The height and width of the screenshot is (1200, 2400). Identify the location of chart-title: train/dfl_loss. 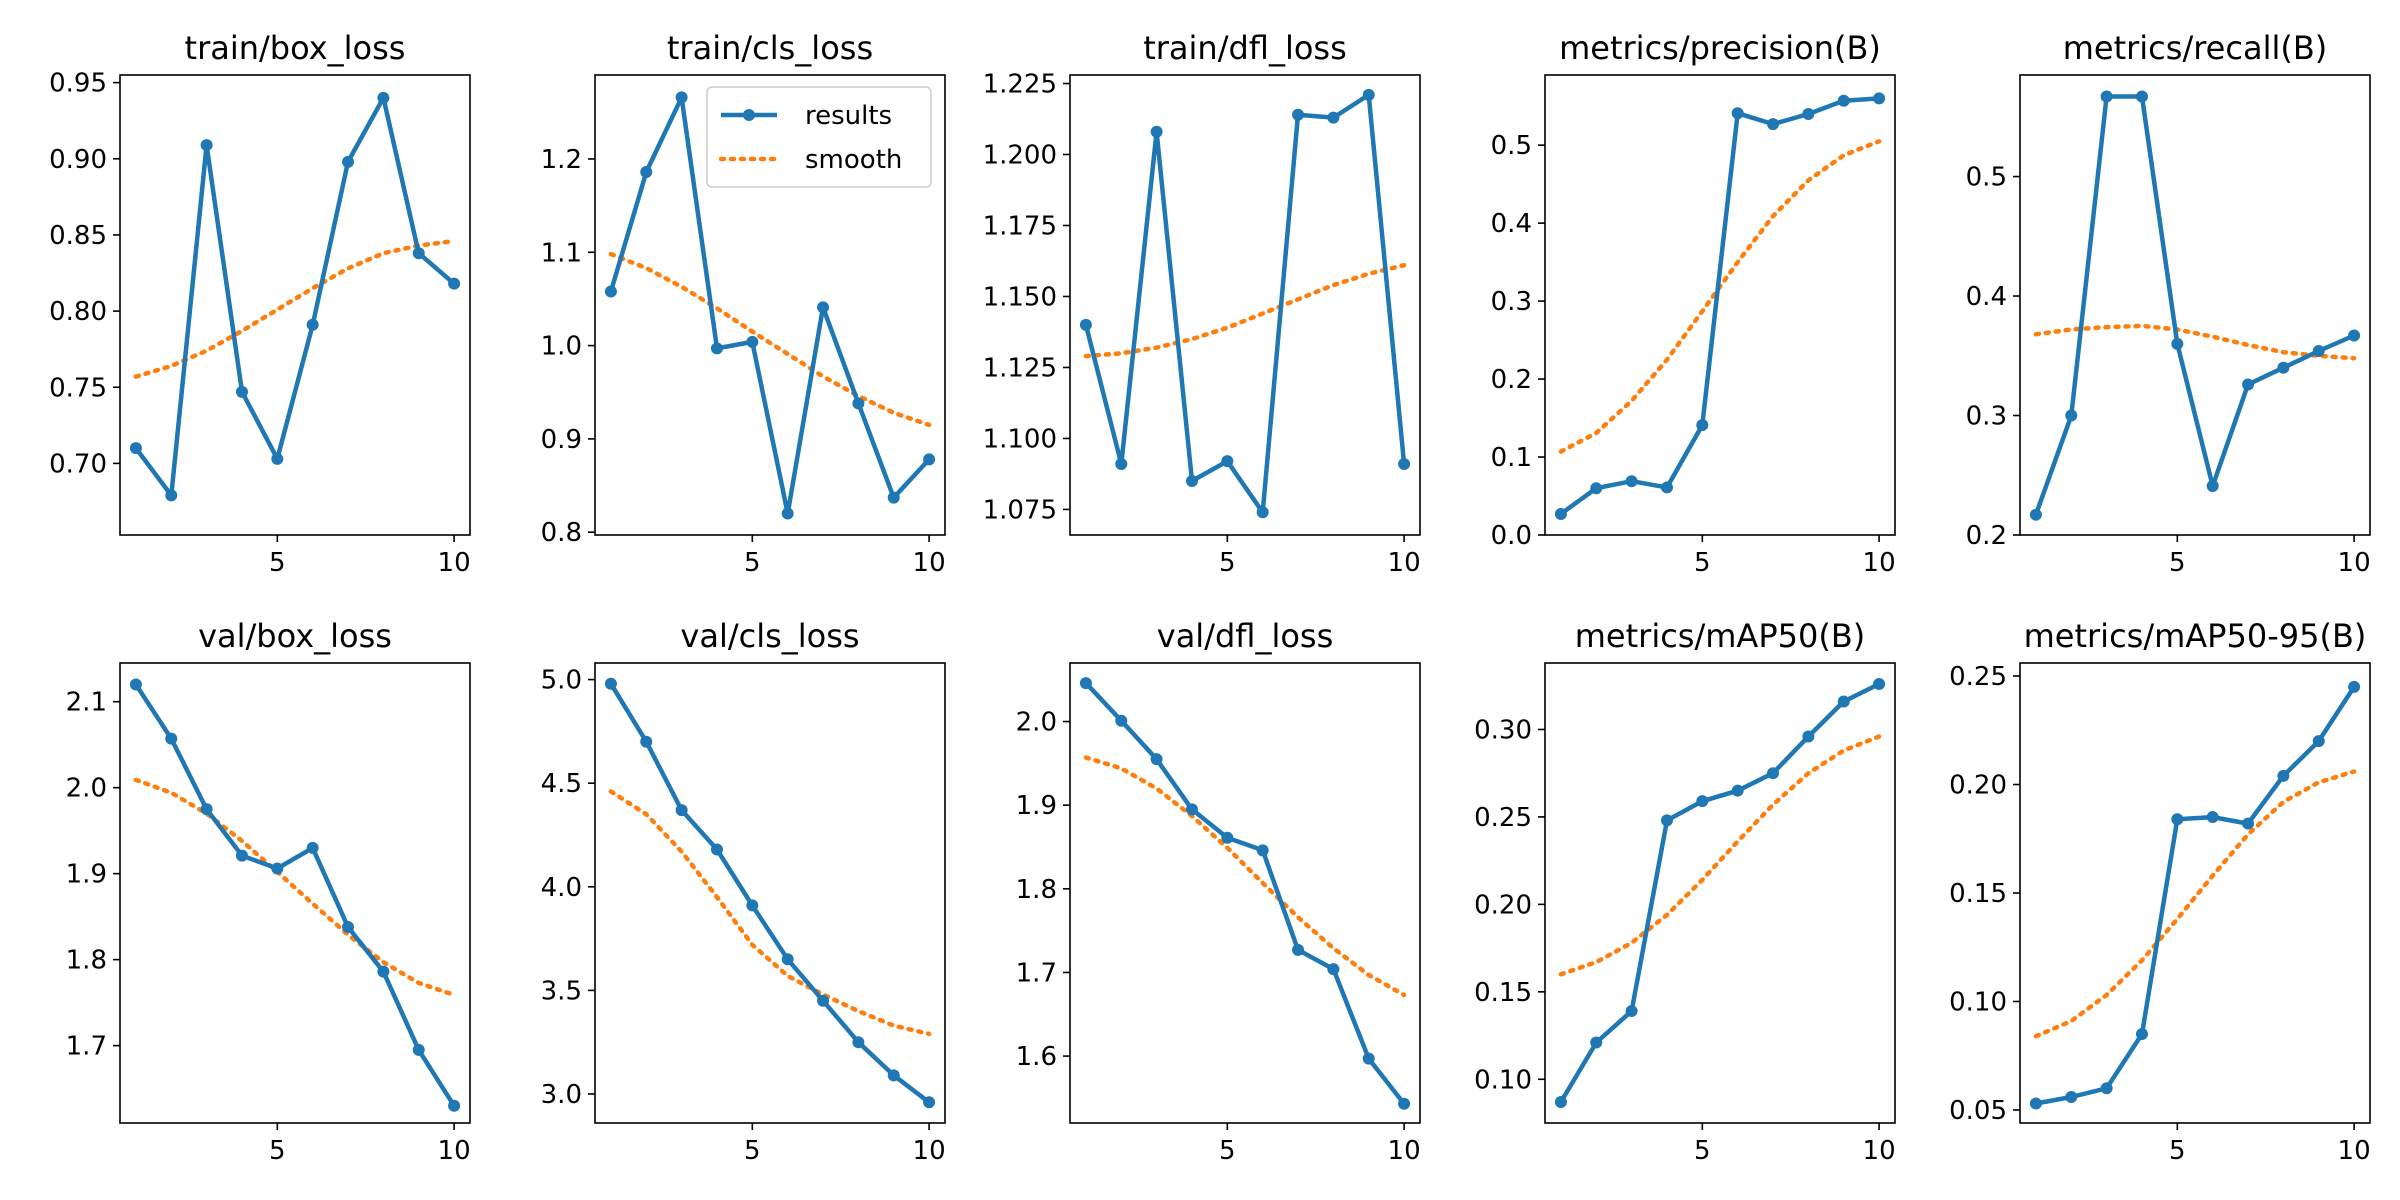
(1245, 48).